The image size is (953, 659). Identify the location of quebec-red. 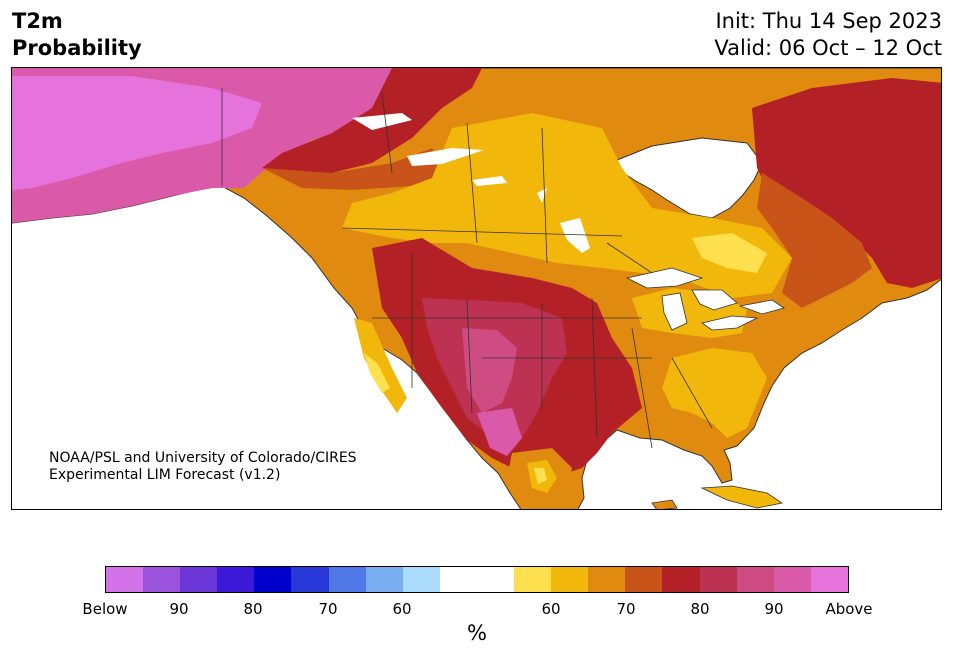
(846, 183).